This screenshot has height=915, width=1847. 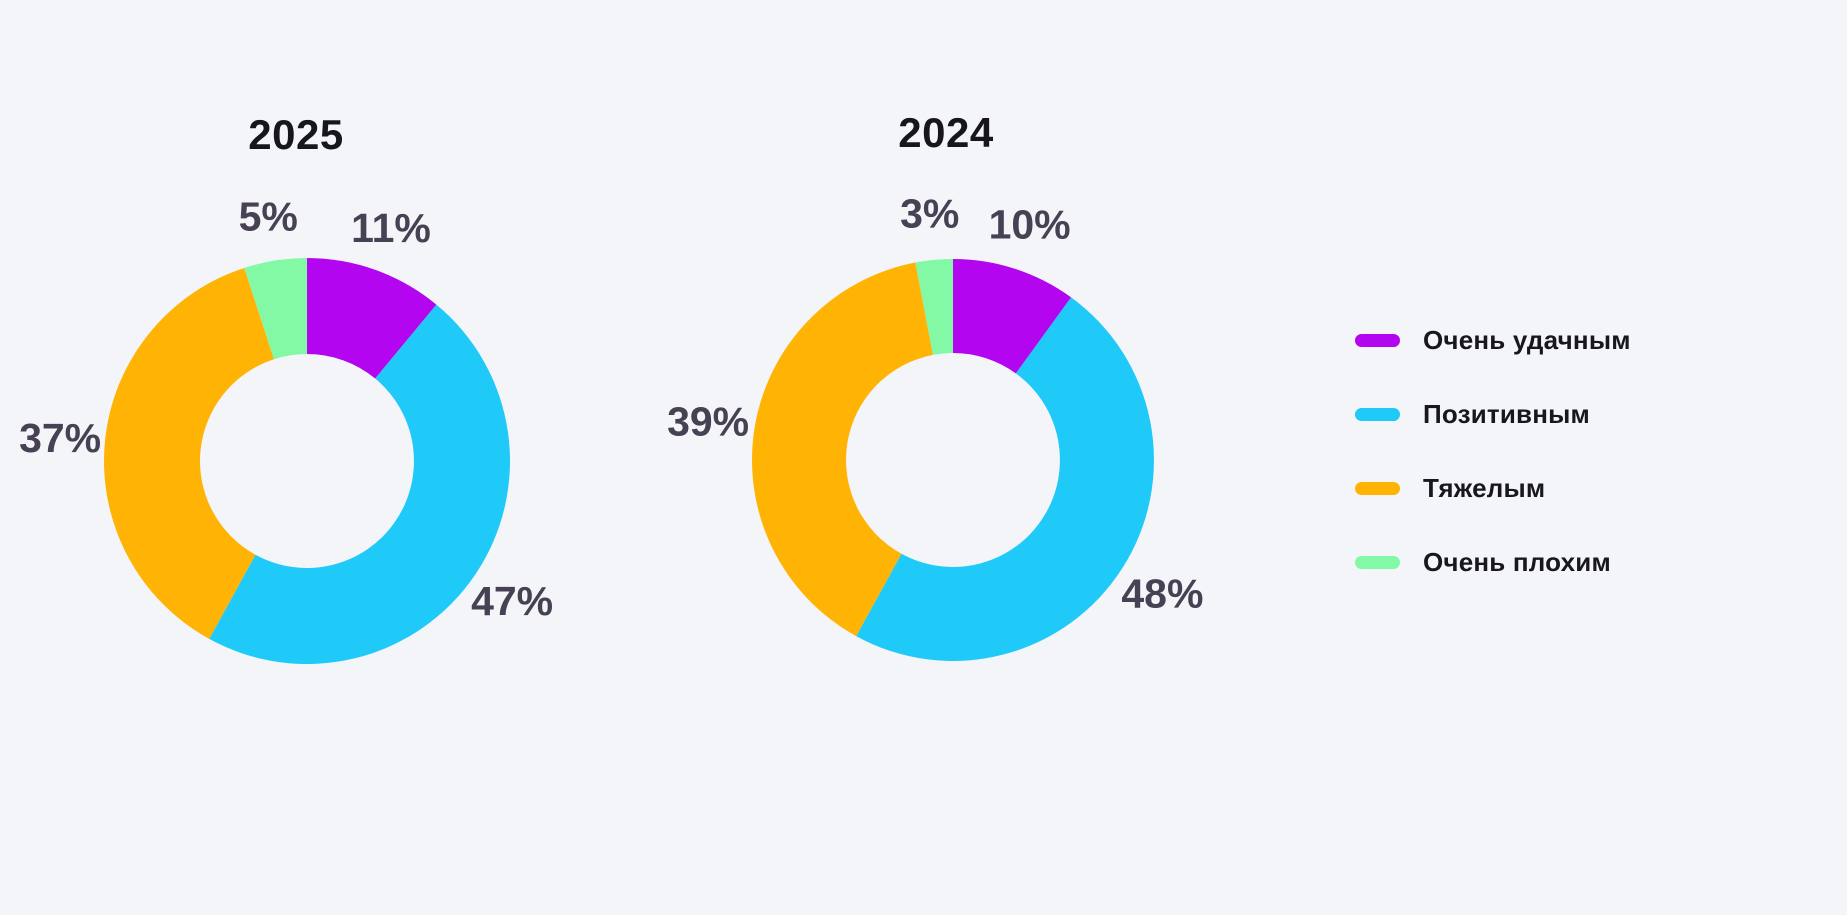 I want to click on legend-swatch-hard-icon, so click(x=1377, y=488).